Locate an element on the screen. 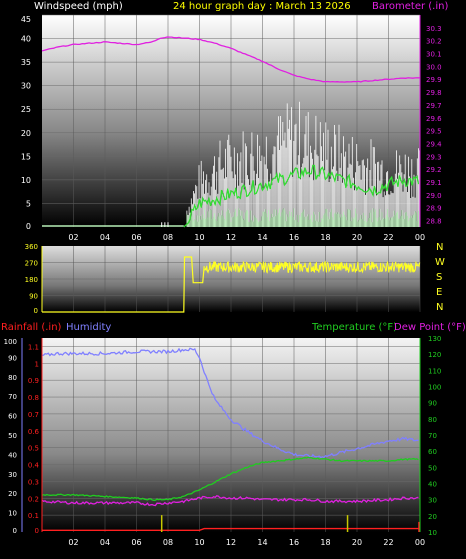  temperature-tick-label-10: 110 is located at coordinates (434, 371).